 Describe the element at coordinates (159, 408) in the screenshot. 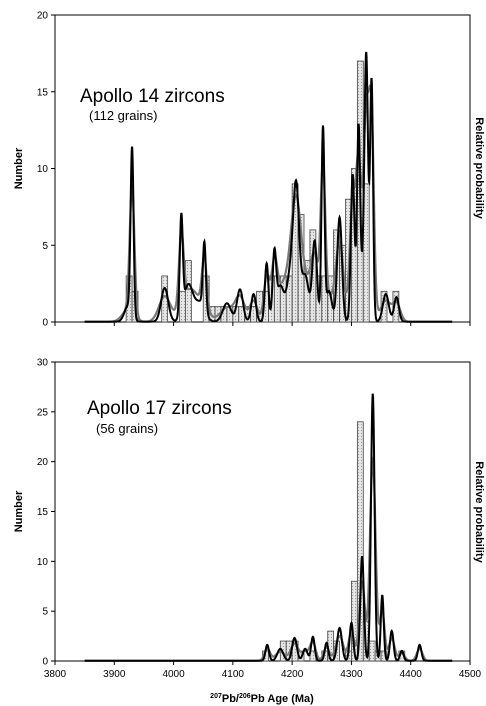

I see `panel-title: Apollo 17 zircons` at that location.